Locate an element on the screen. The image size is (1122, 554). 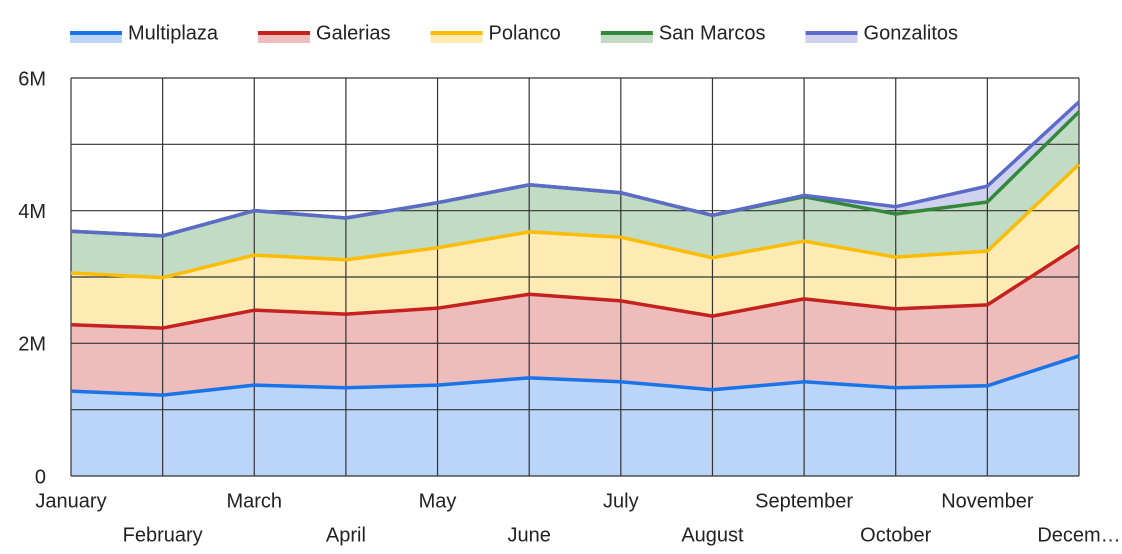
y-tick-label: 4M is located at coordinates (32, 212).